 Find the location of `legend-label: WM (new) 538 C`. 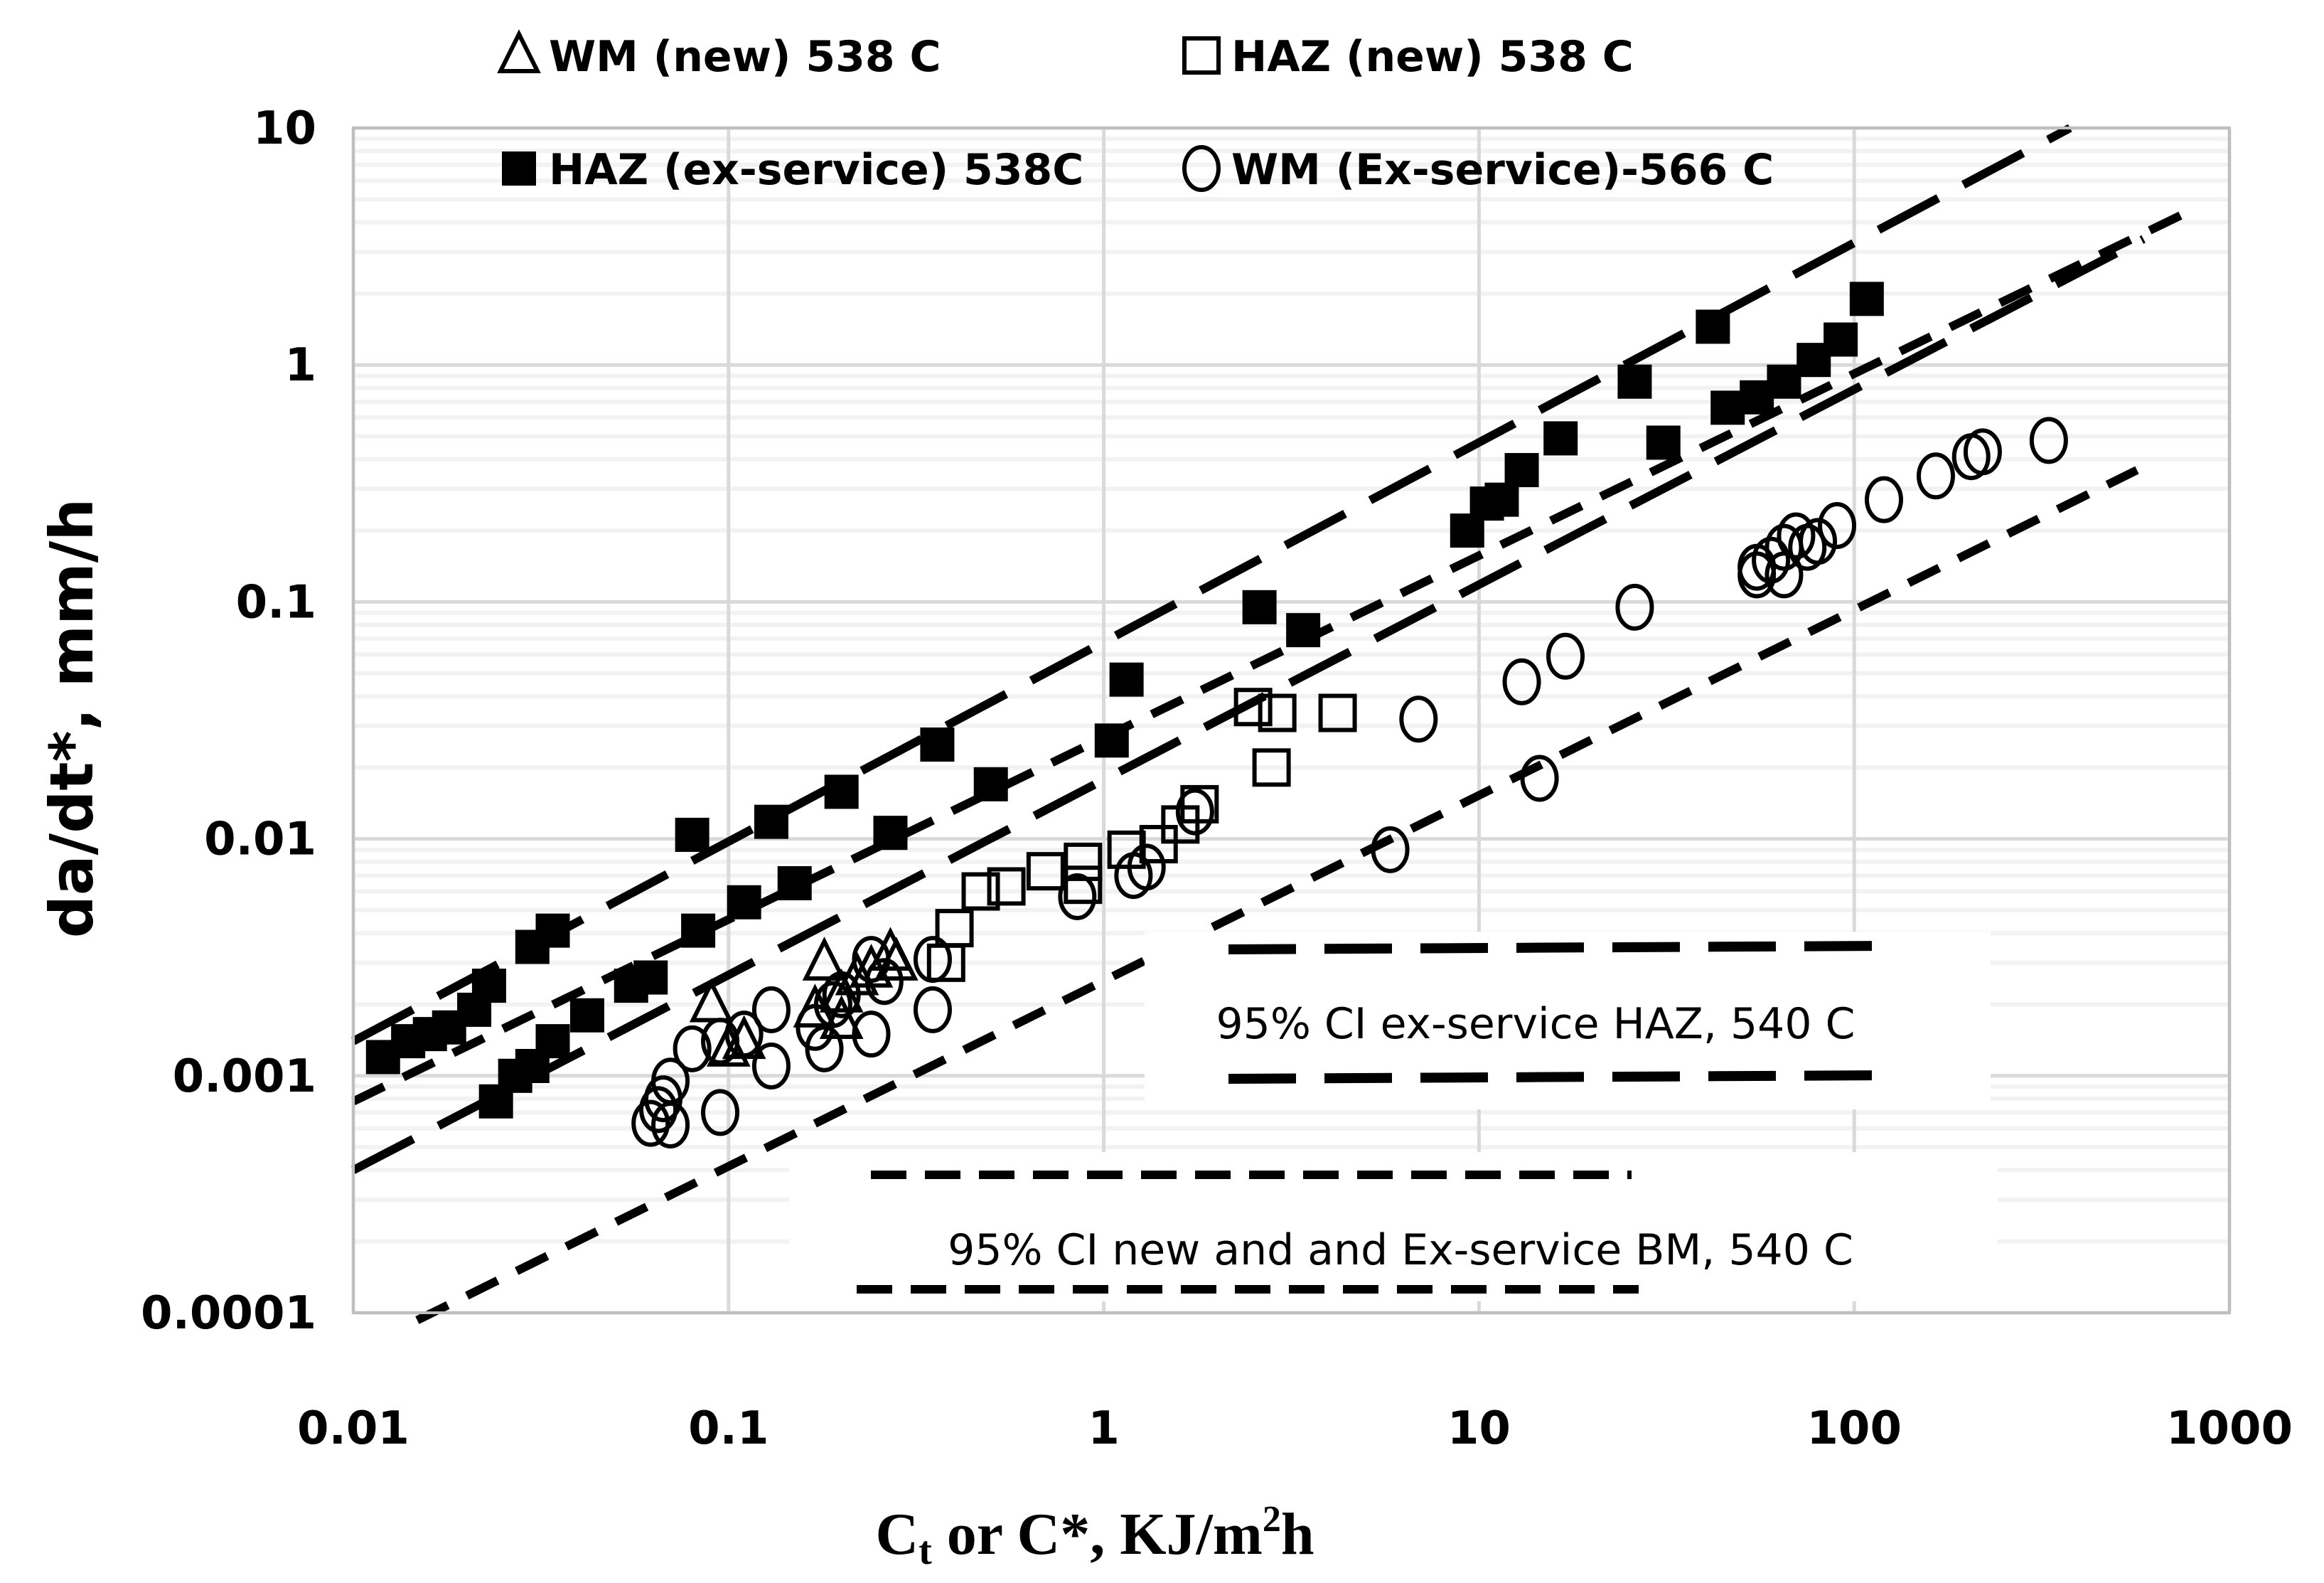

legend-label: WM (new) 538 C is located at coordinates (745, 57).